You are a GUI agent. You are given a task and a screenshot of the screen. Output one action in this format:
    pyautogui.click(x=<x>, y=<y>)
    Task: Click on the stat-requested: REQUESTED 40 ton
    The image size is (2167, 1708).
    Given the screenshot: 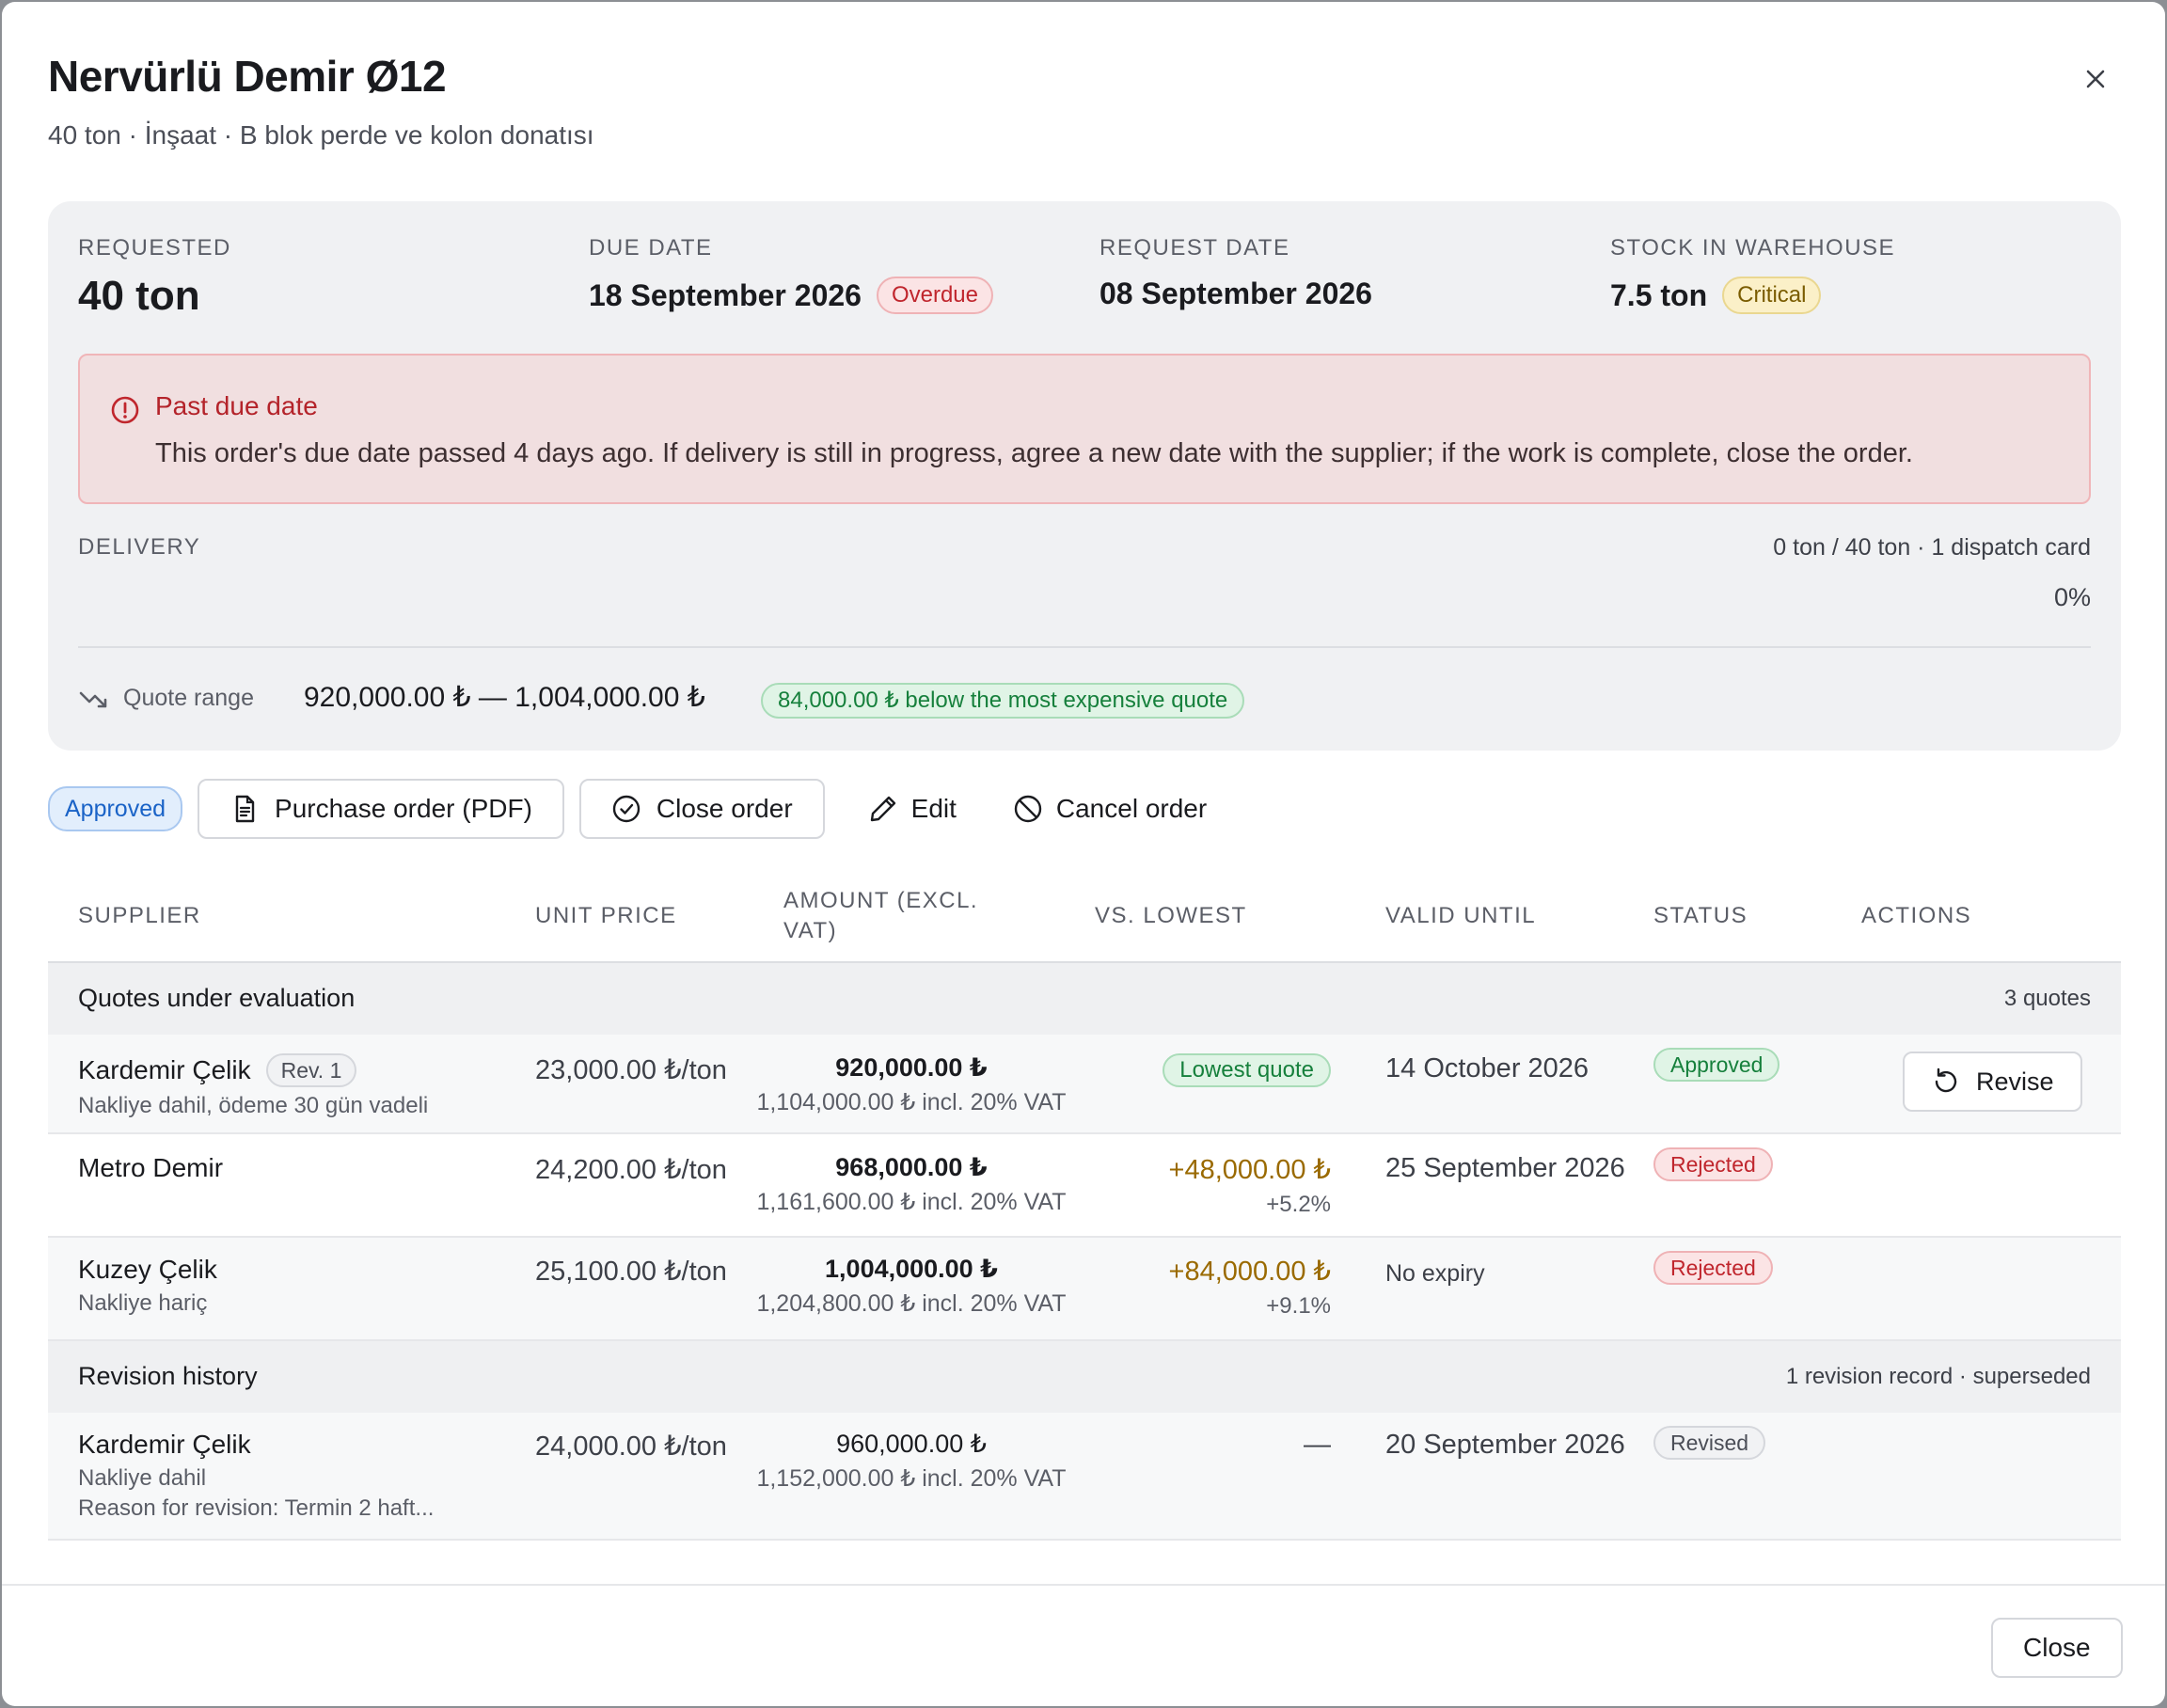 What is the action you would take?
    pyautogui.click(x=154, y=278)
    